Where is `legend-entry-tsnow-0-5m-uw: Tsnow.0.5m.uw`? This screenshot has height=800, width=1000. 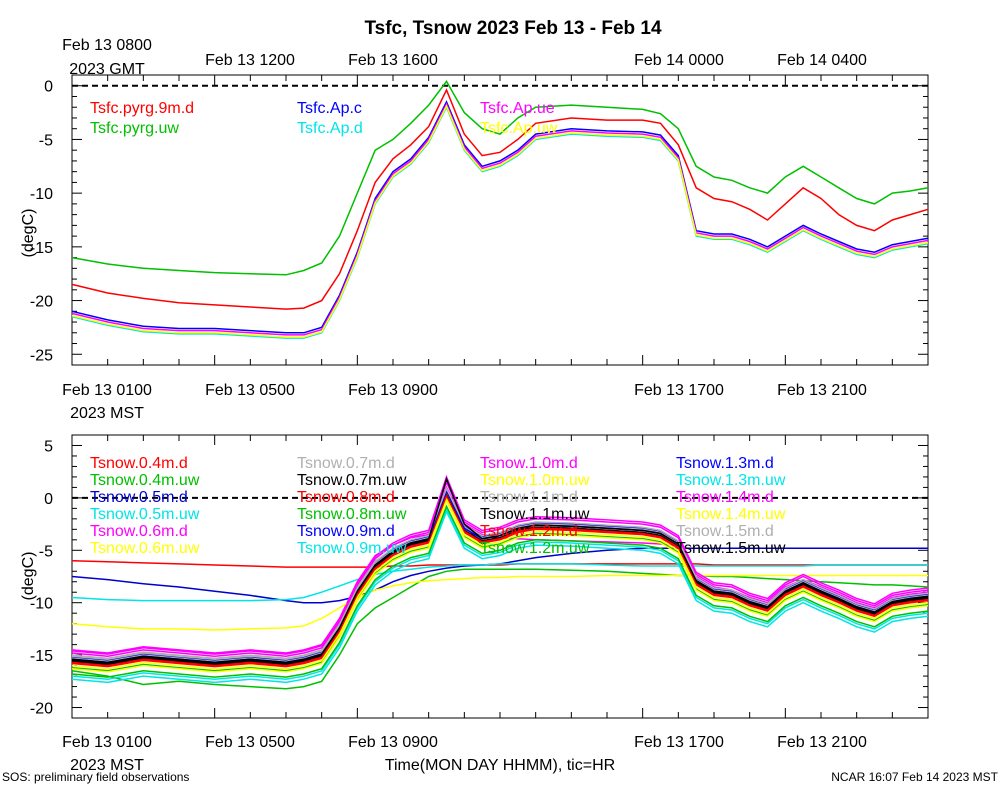
legend-entry-tsnow-0-5m-uw: Tsnow.0.5m.uw is located at coordinates (145, 514).